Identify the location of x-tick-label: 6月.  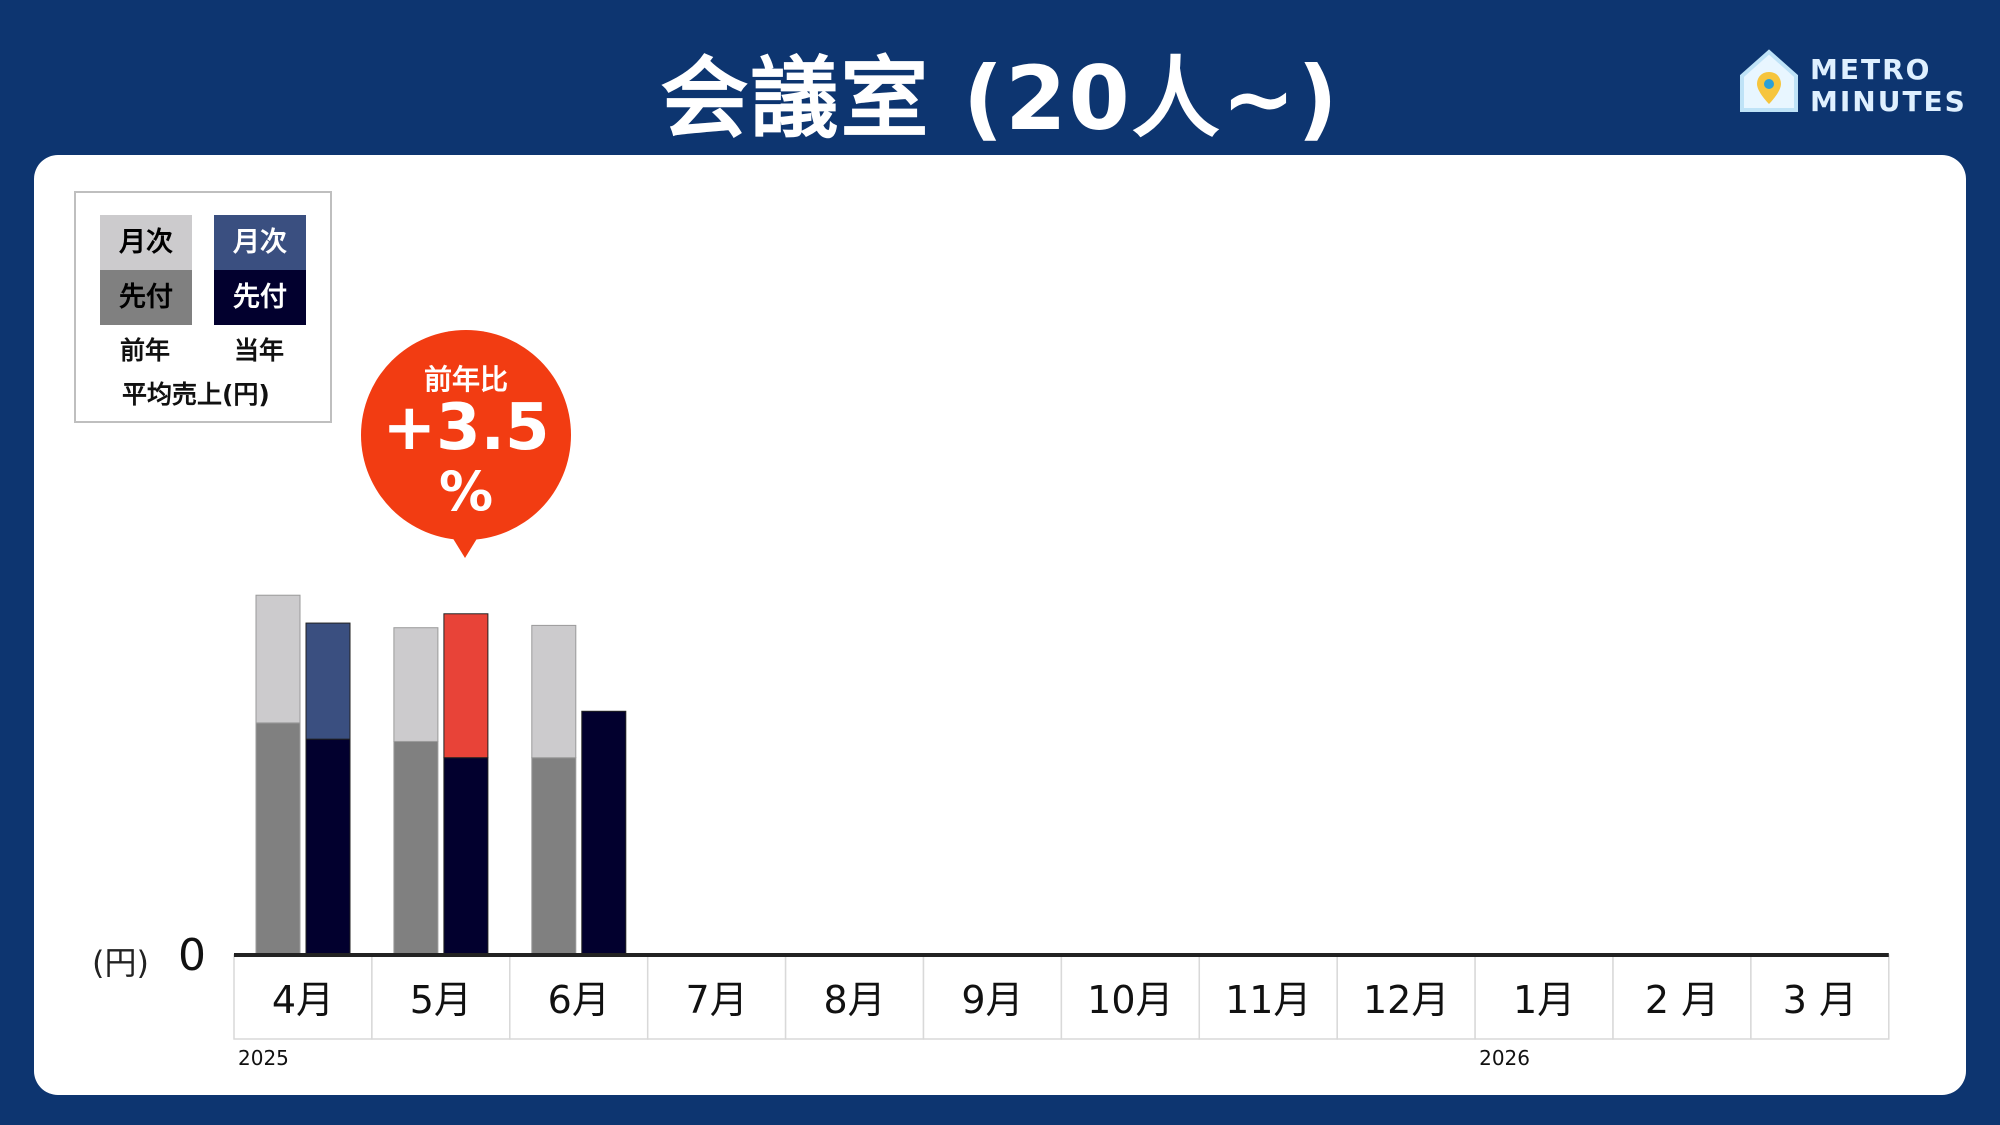
(579, 1000).